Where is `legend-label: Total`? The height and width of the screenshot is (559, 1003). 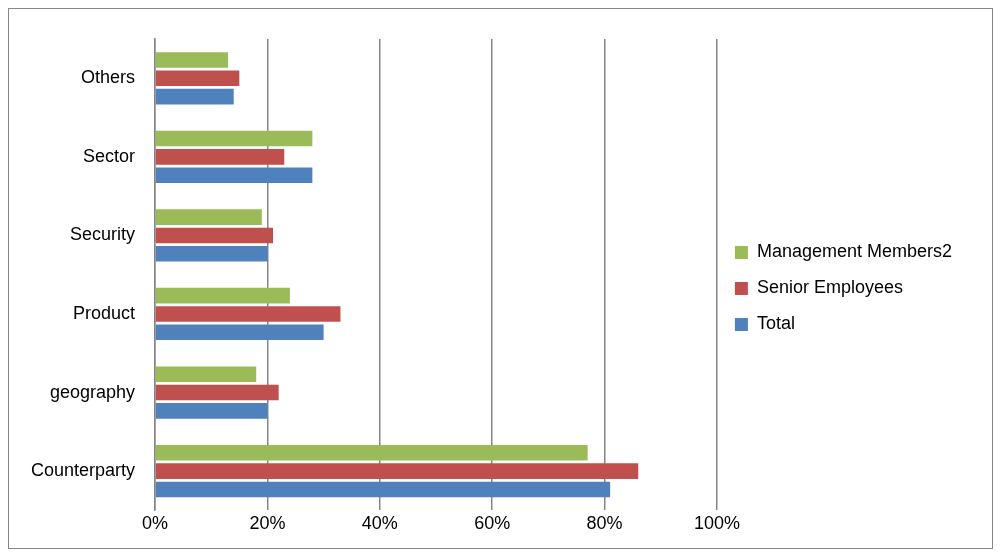 legend-label: Total is located at coordinates (775, 323).